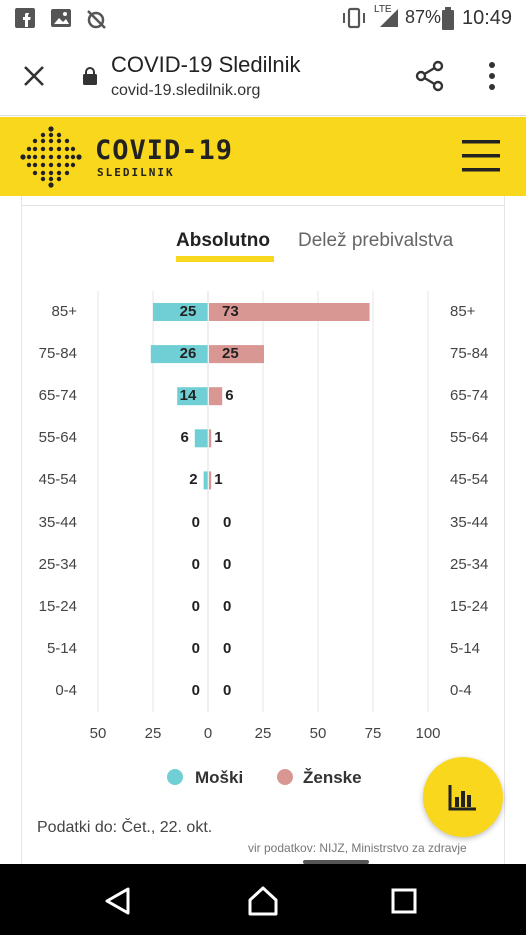 The image size is (526, 935). I want to click on bar-chart-icon, so click(463, 799).